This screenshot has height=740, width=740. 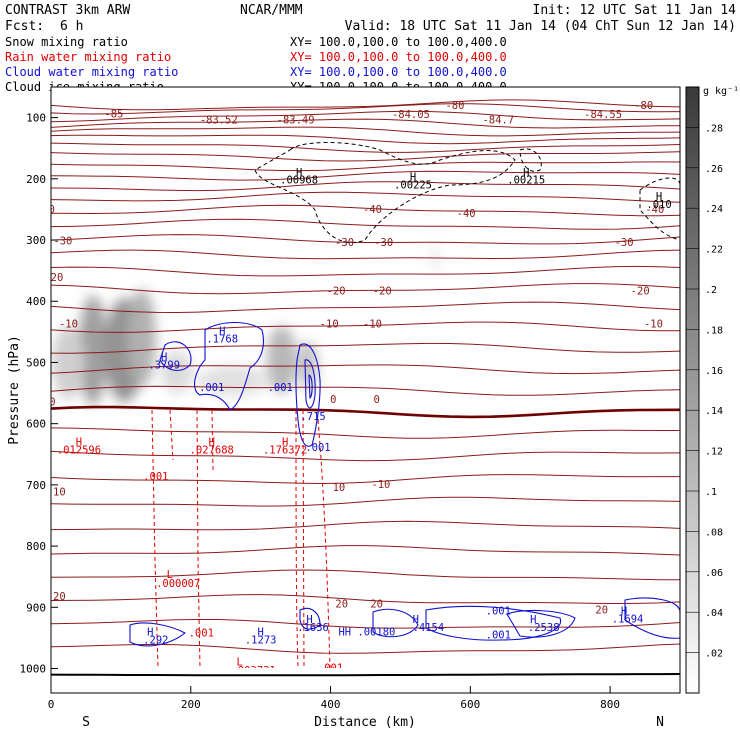 I want to click on isotherm-label: -83.52, so click(x=219, y=121).